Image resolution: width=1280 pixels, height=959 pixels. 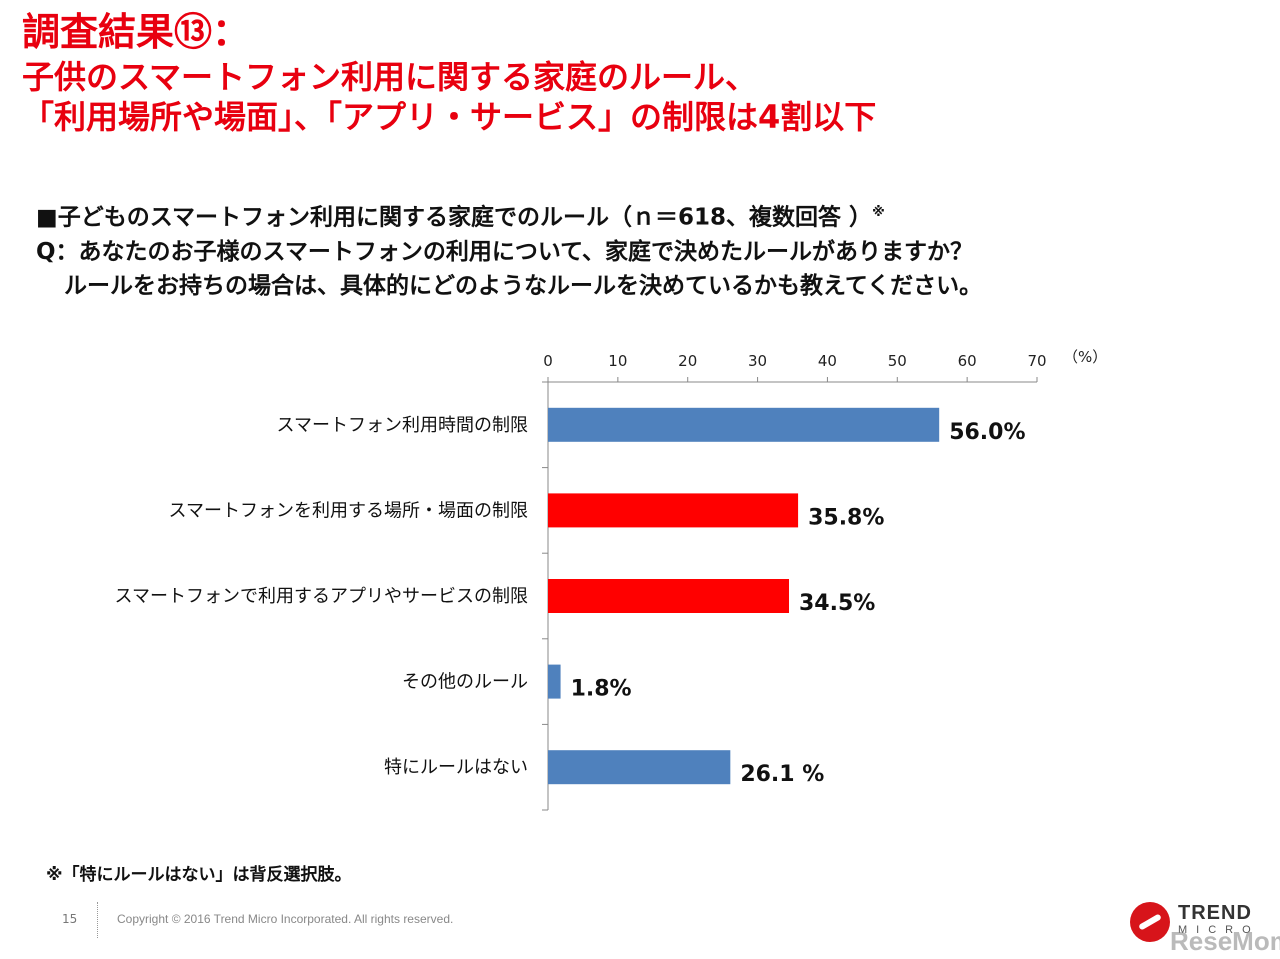 I want to click on x-tick-label: 50, so click(x=897, y=361).